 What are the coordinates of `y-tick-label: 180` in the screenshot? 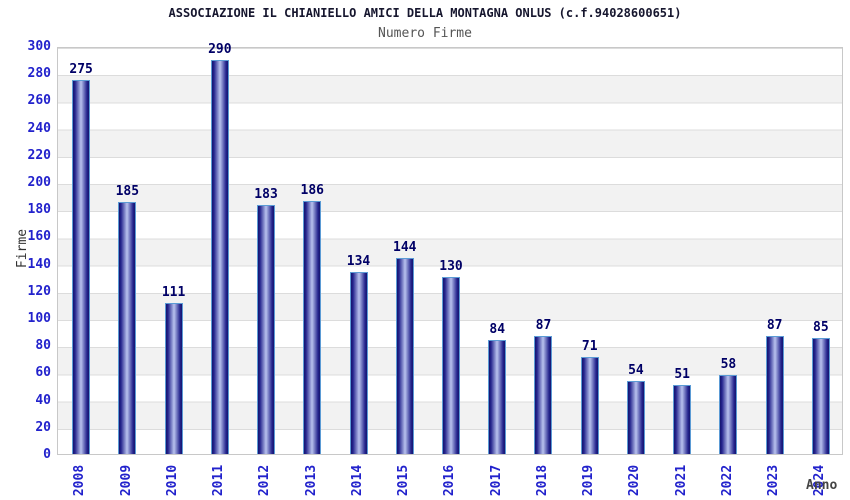 It's located at (39, 210).